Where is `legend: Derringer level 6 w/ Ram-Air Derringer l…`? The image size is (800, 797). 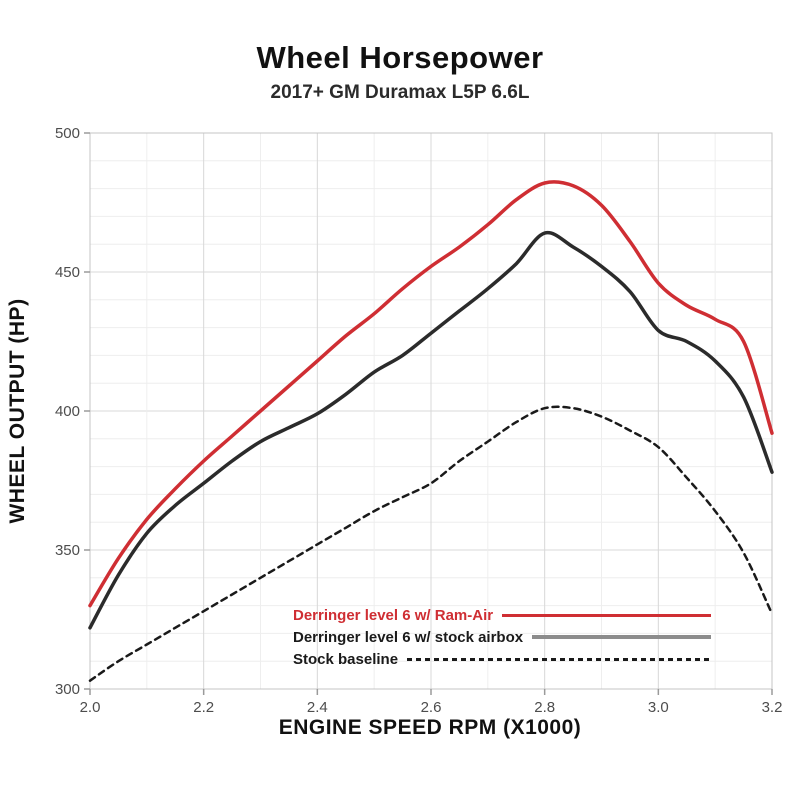 legend: Derringer level 6 w/ Ram-Air Derringer l… is located at coordinates (502, 637).